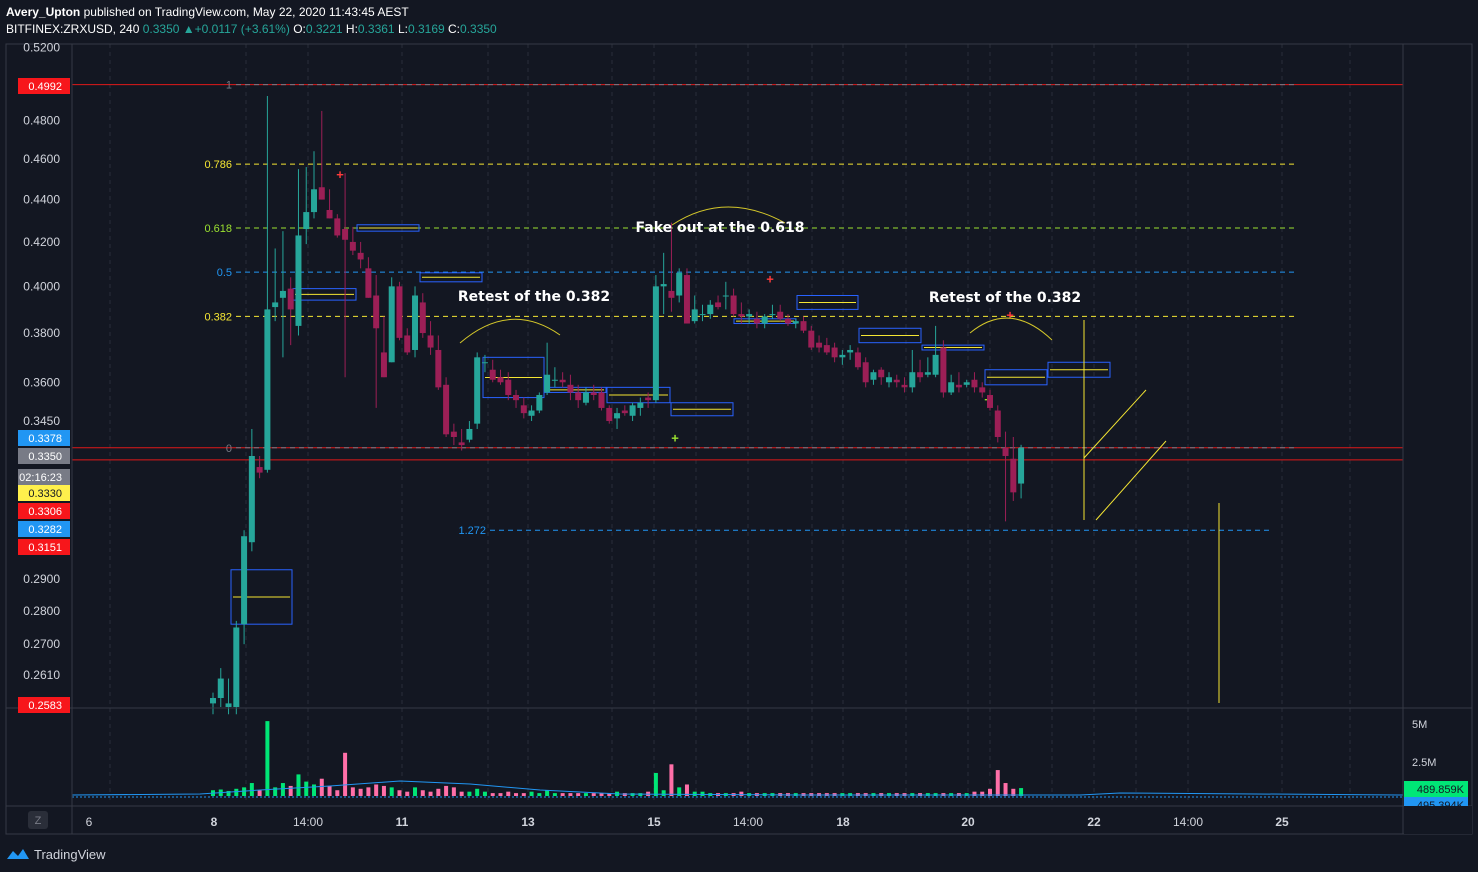  Describe the element at coordinates (45, 87) in the screenshot. I see `price-badge-label: 0.4992` at that location.